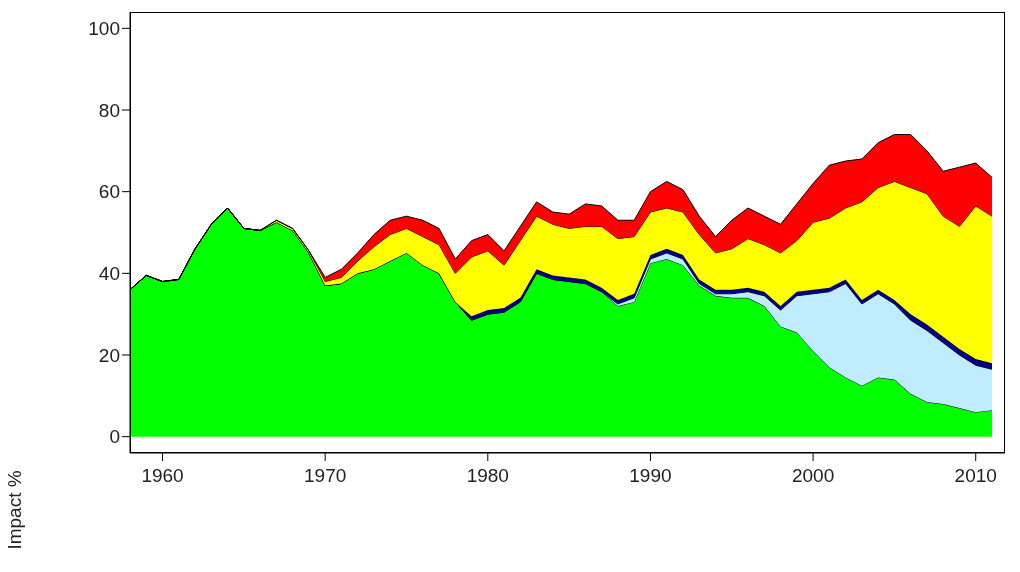 Image resolution: width=1020 pixels, height=572 pixels. Describe the element at coordinates (15, 510) in the screenshot. I see `y-axis-title: Impact %` at that location.